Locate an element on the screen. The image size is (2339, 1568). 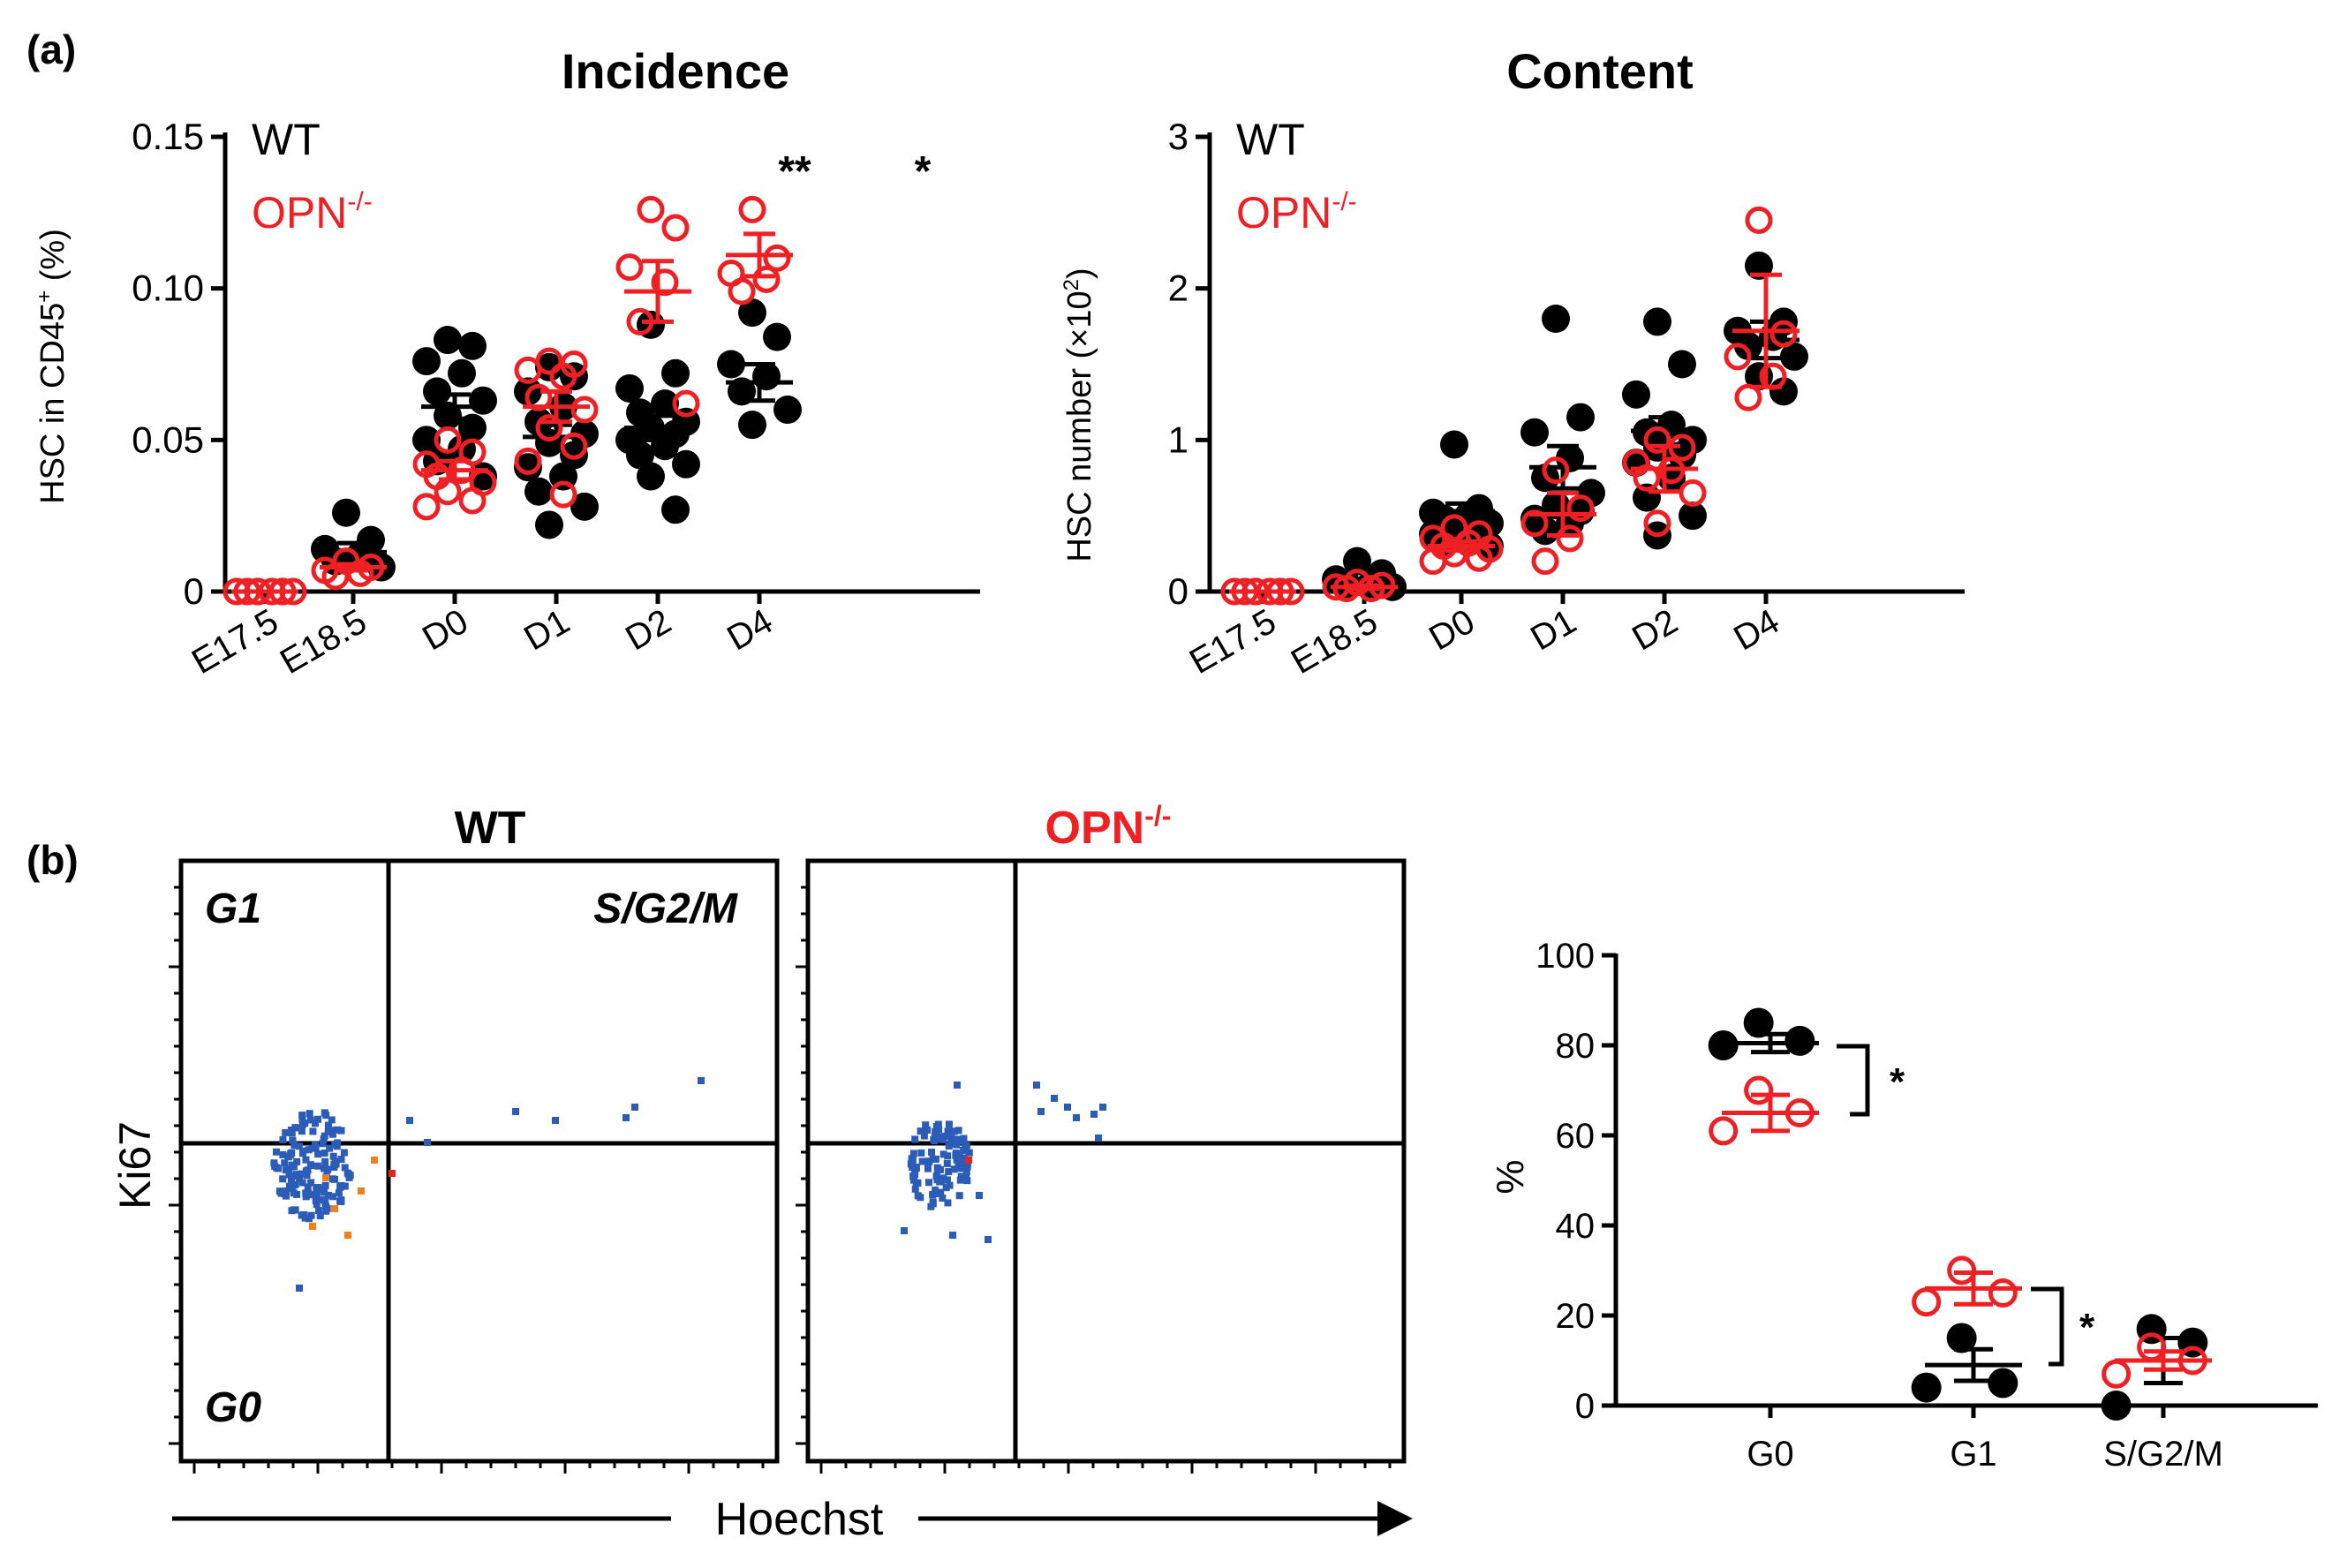
content-xtick-label: E17.5 is located at coordinates (1233, 642).